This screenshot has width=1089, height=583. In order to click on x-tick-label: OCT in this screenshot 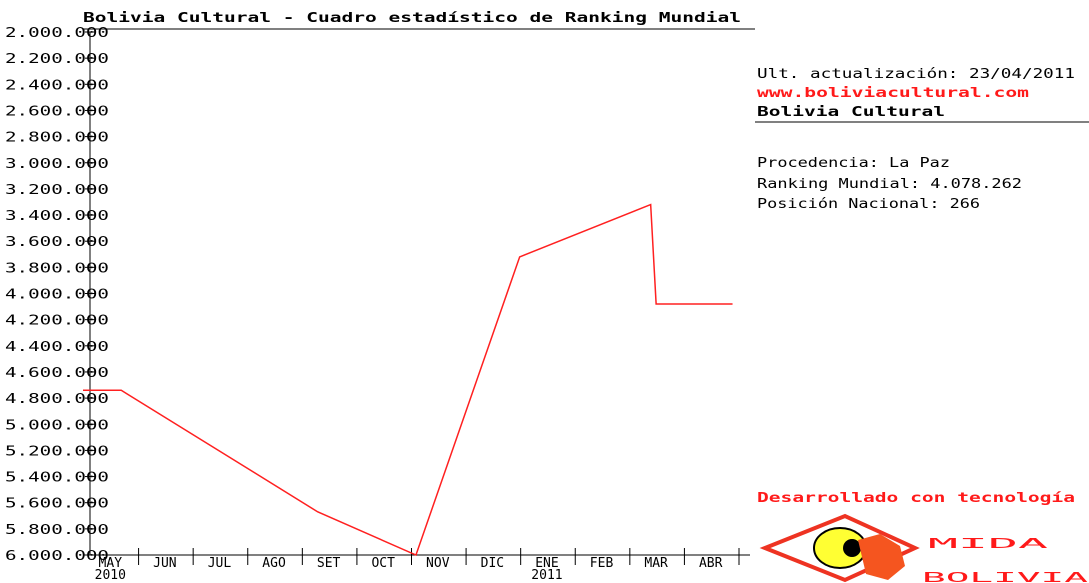, I will do `click(383, 563)`.